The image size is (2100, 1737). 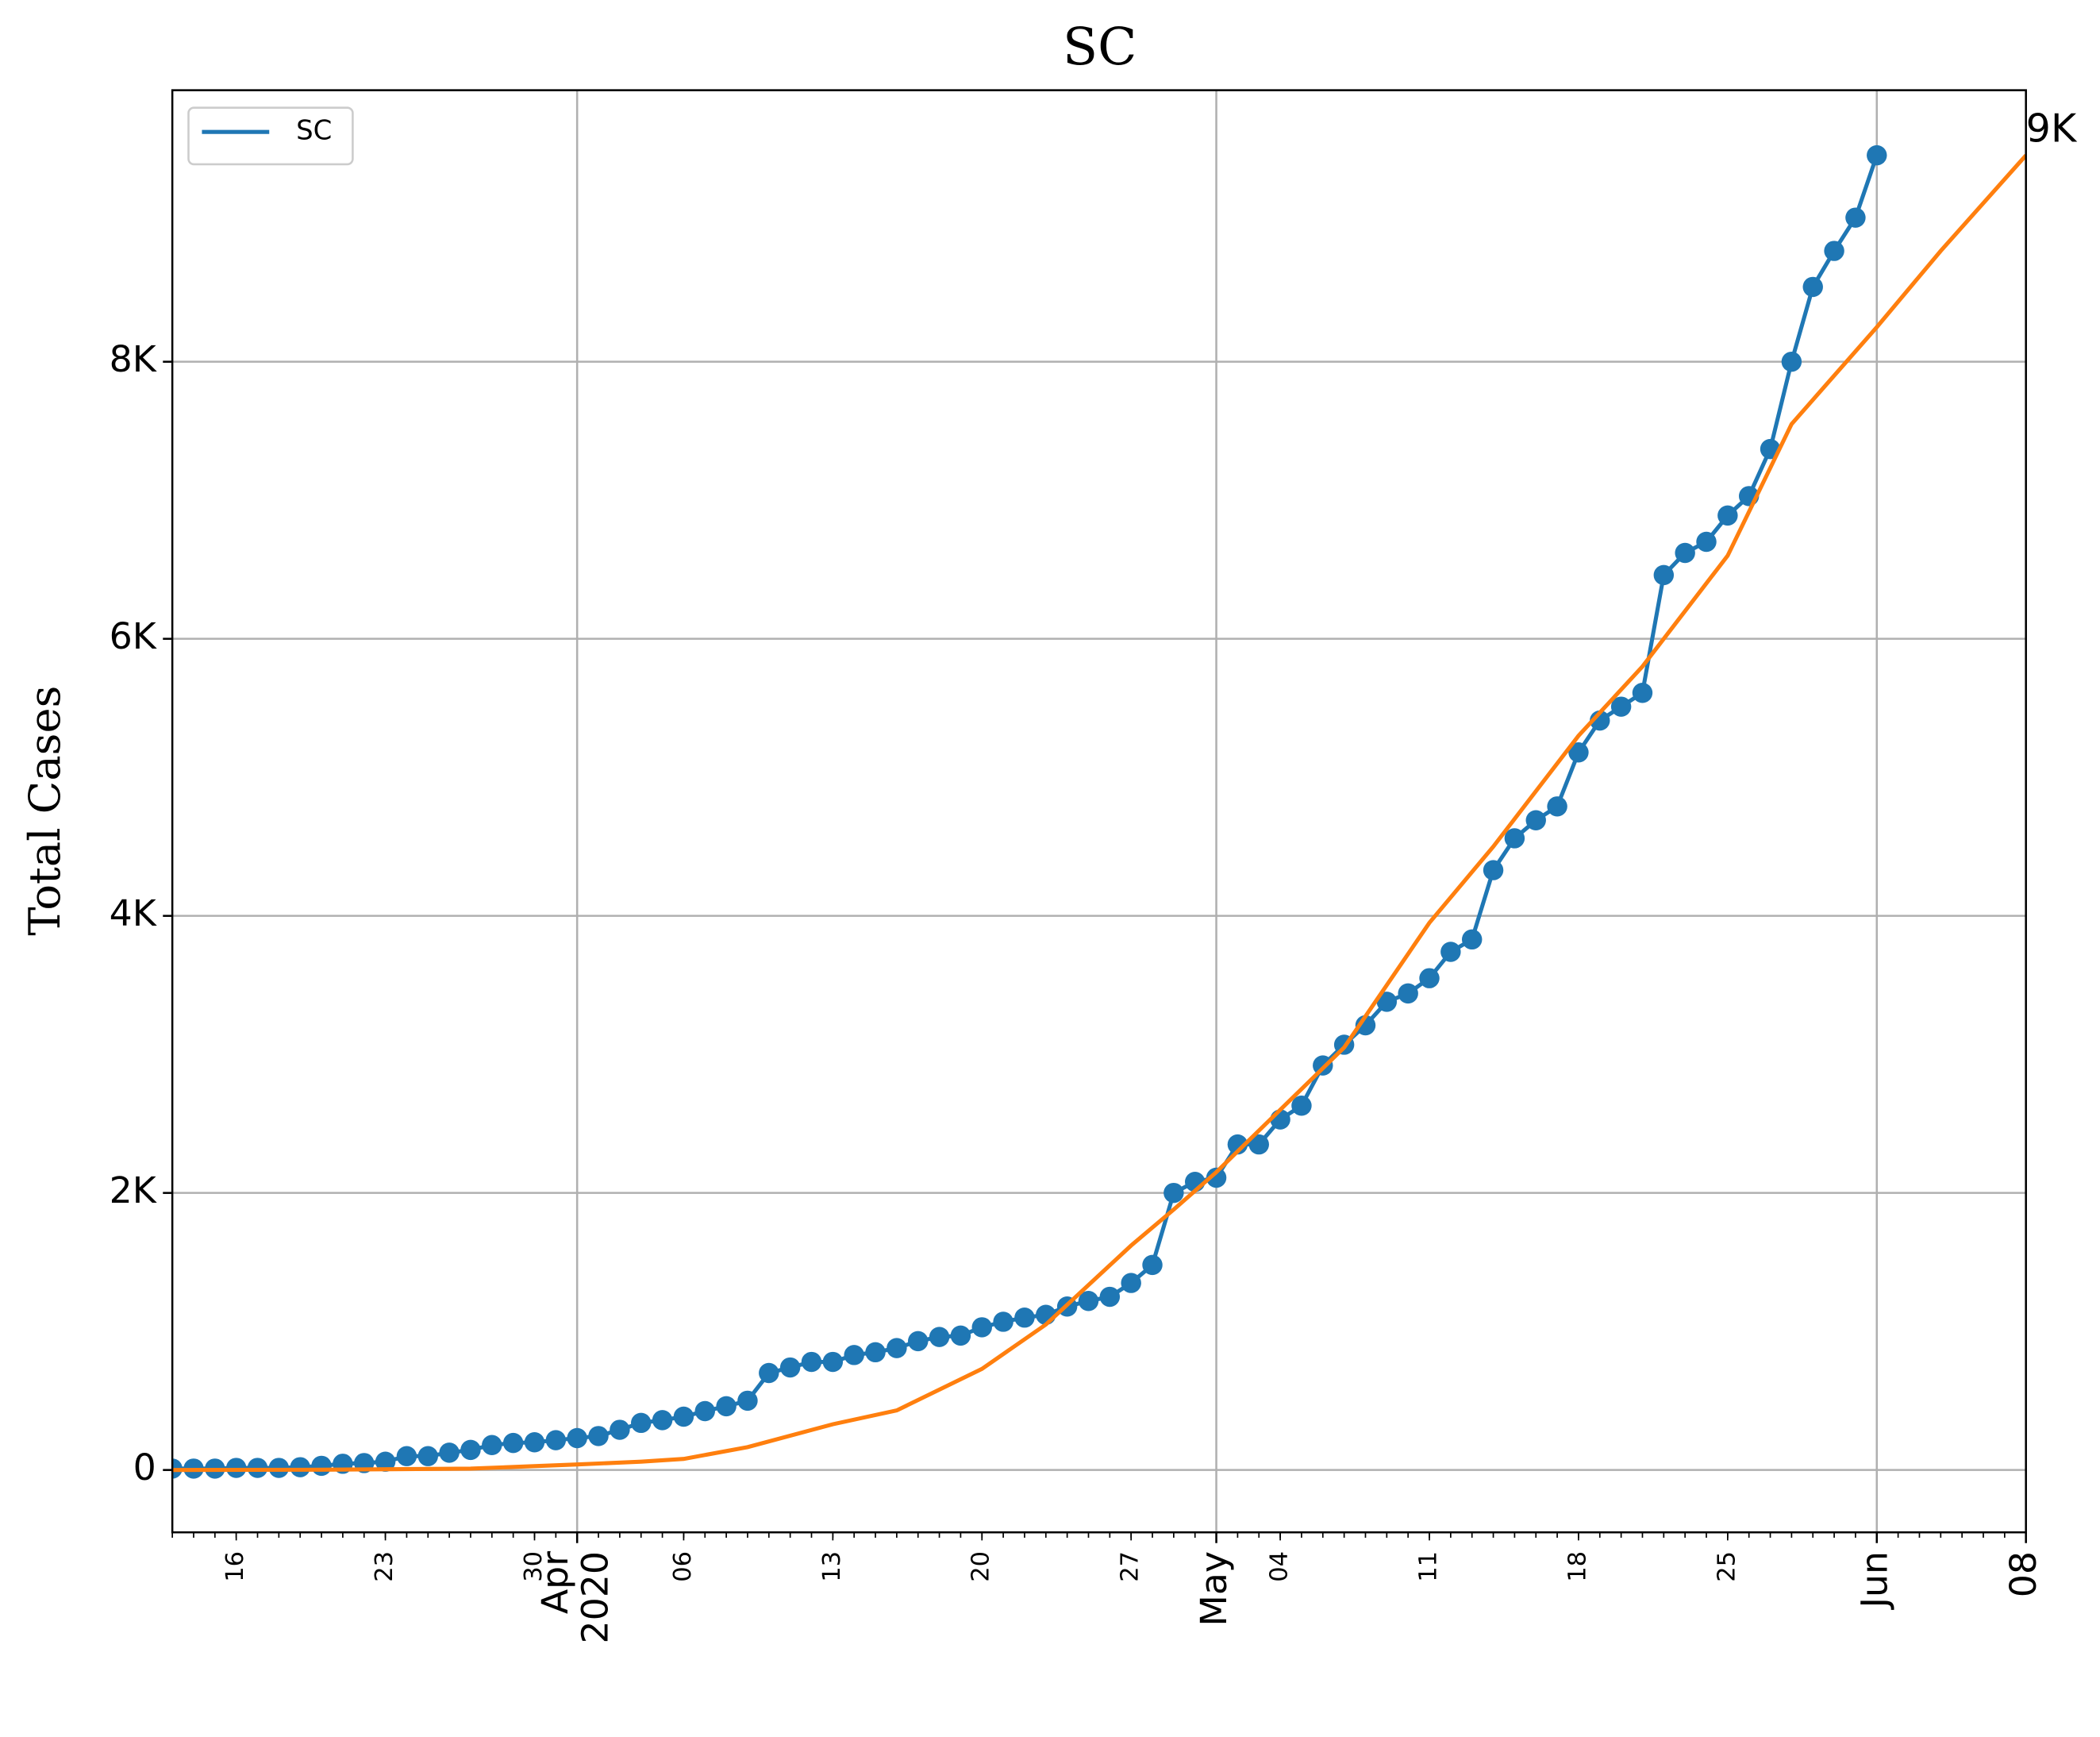 What do you see at coordinates (574, 1597) in the screenshot?
I see `x-tick-label: Apr2020` at bounding box center [574, 1597].